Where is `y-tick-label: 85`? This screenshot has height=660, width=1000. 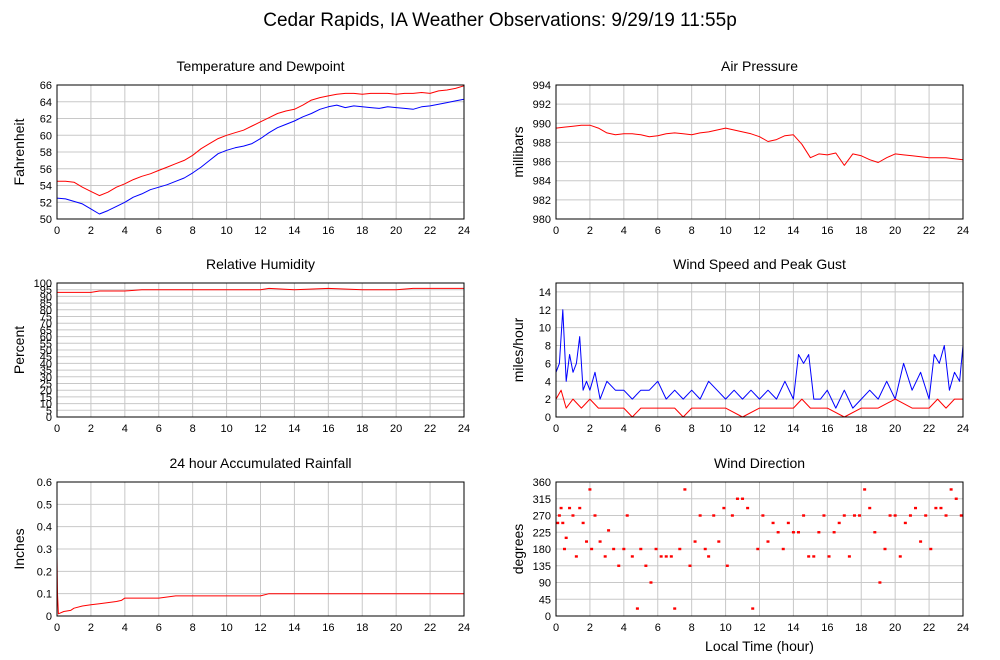 y-tick-label: 85 is located at coordinates (46, 304).